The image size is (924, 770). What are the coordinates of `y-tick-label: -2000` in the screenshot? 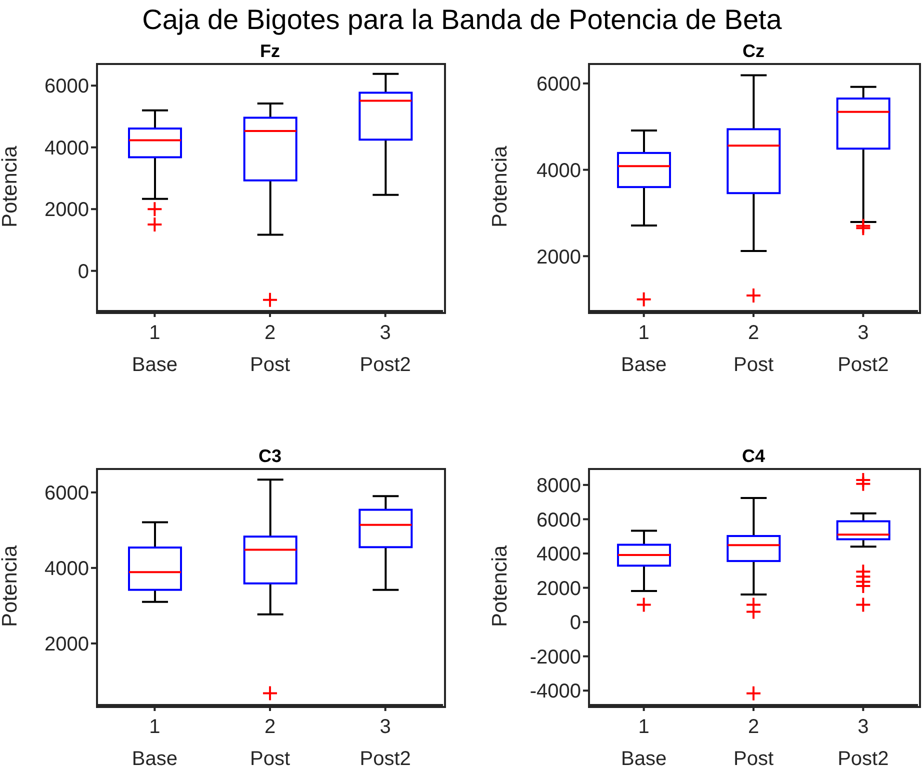 It's located at (555, 657).